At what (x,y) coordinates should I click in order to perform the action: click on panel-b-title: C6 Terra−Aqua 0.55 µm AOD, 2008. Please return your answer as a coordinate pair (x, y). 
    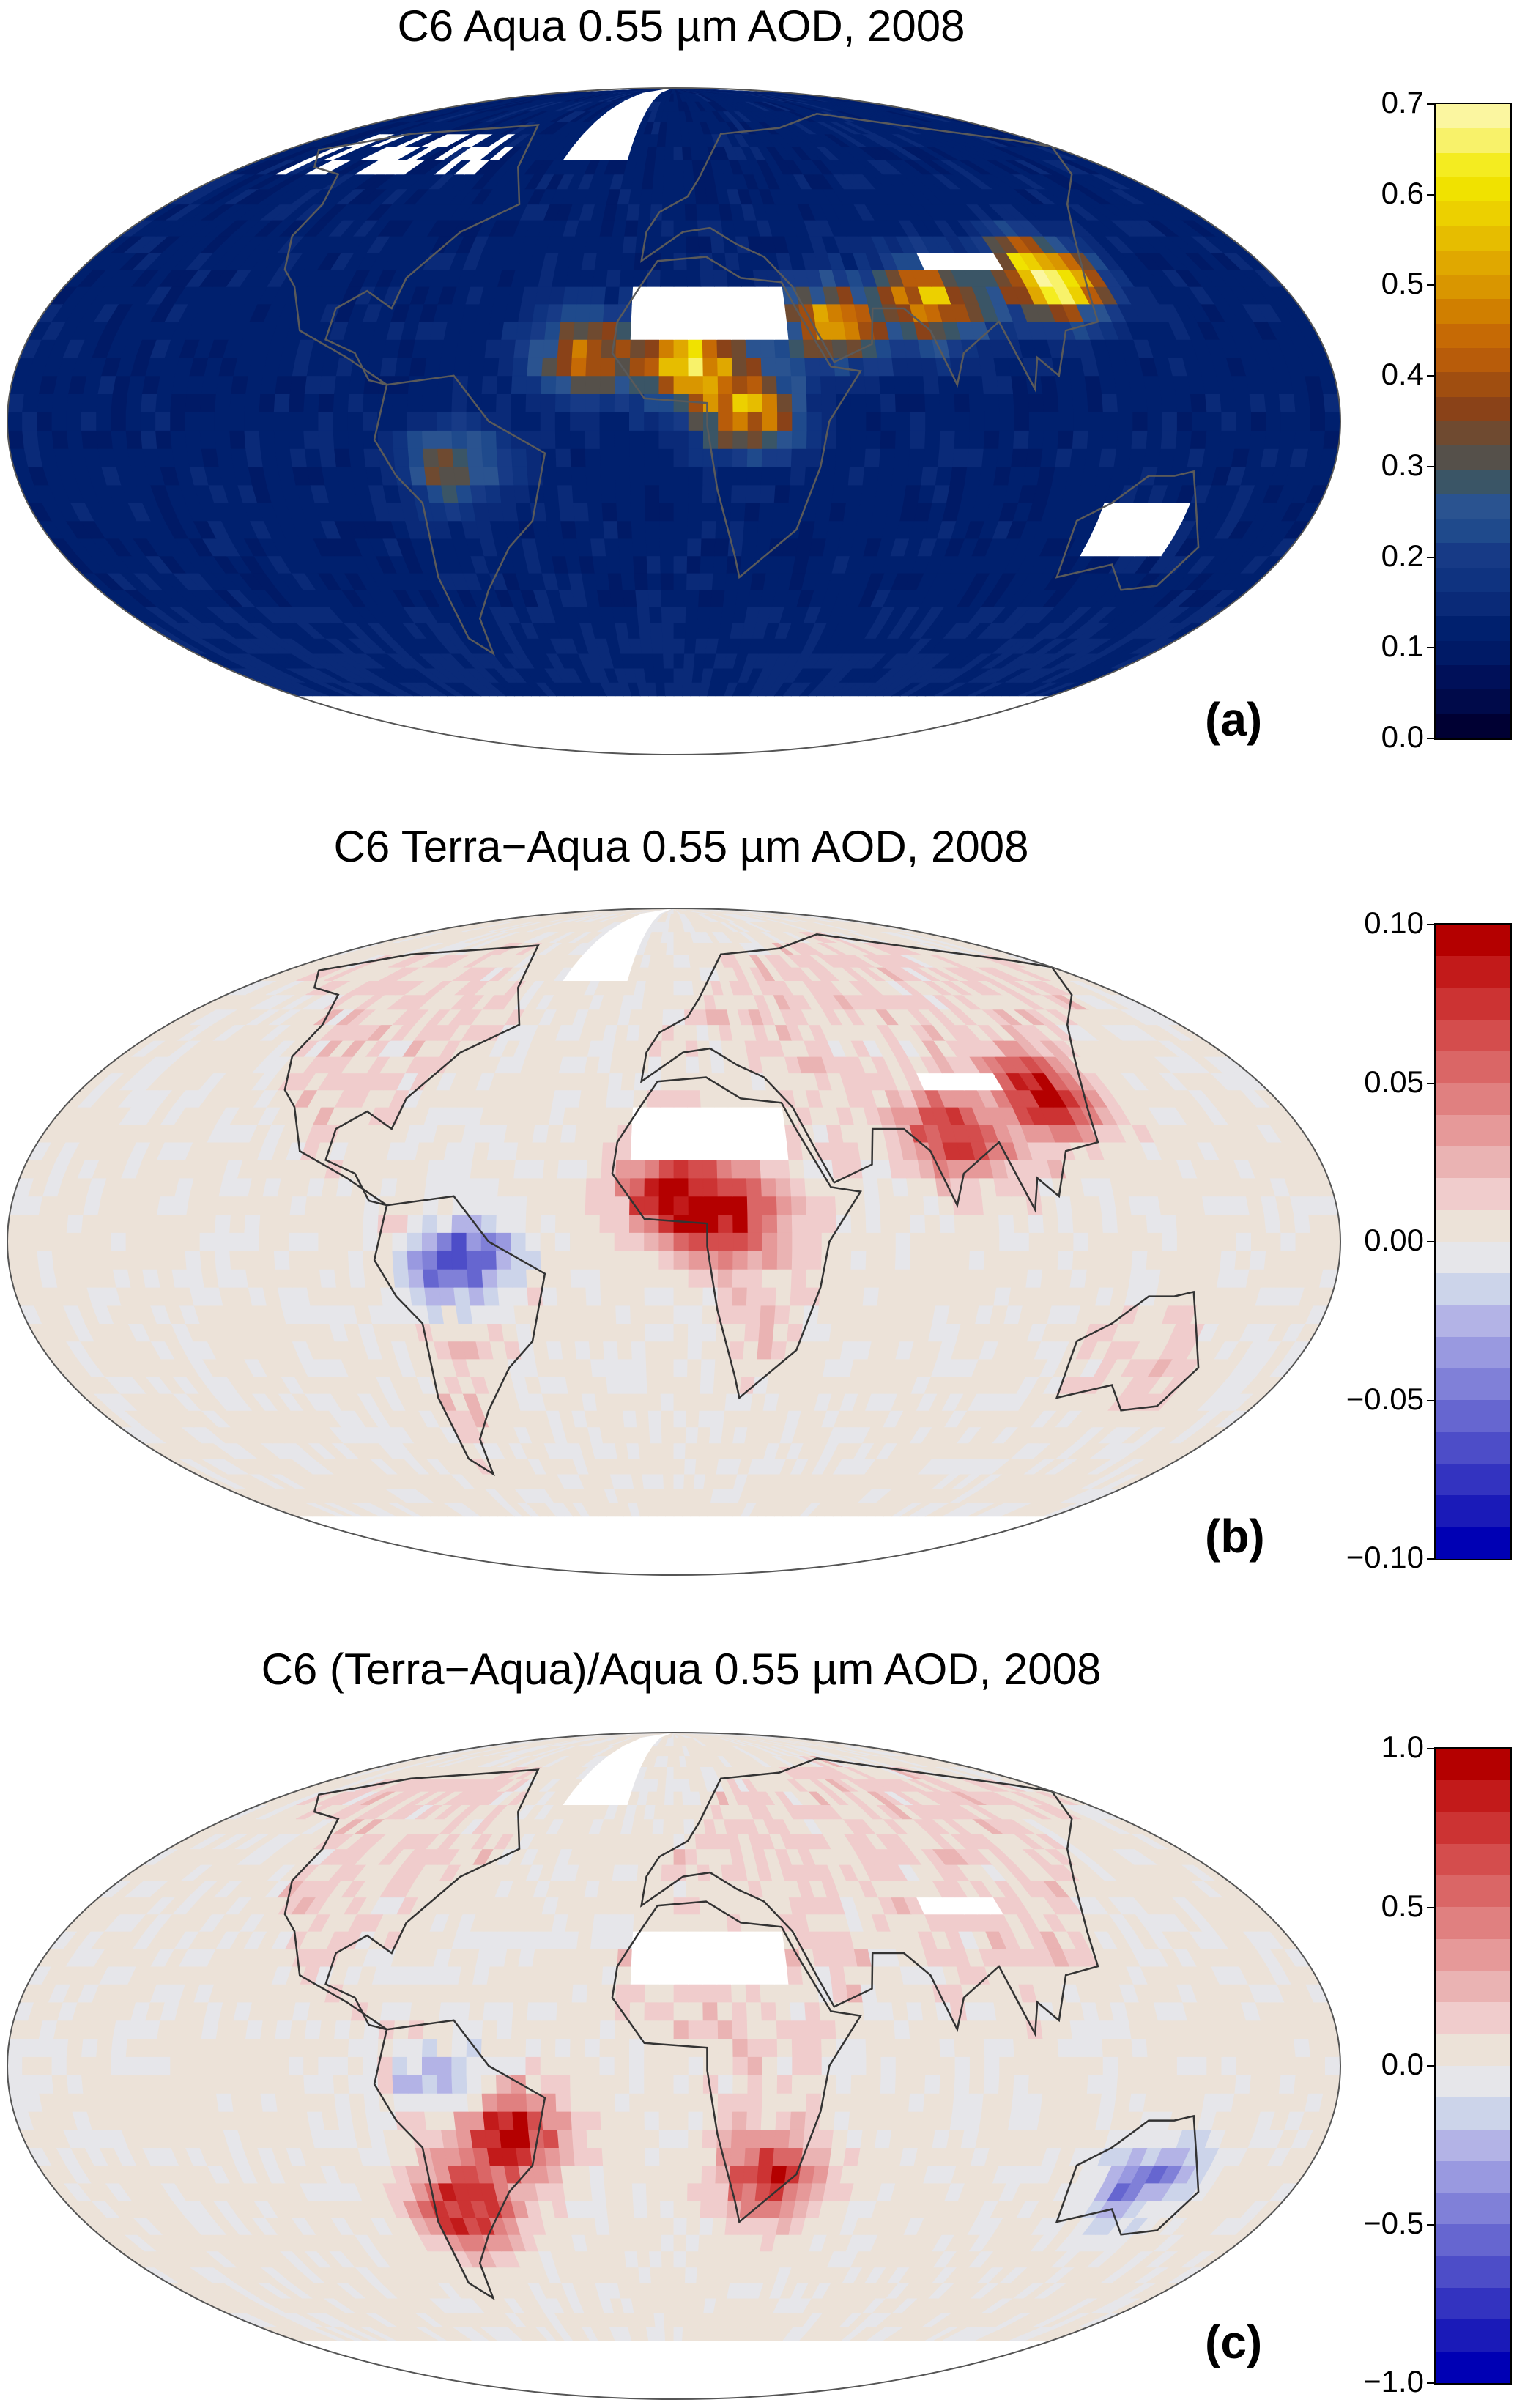
    Looking at the image, I should click on (681, 846).